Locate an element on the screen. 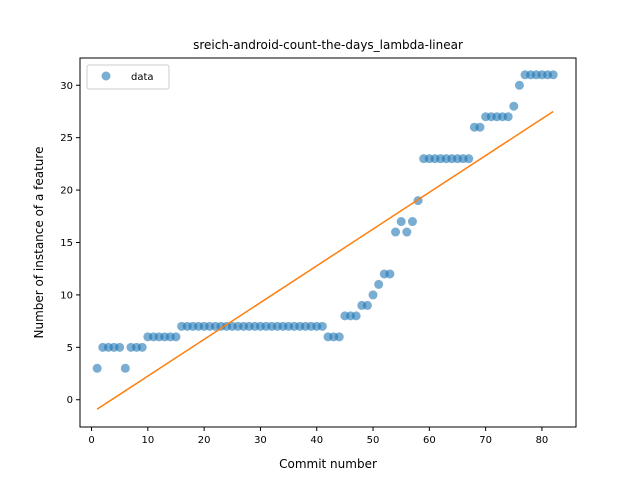  y-tick-label: 10 is located at coordinates (66, 295).